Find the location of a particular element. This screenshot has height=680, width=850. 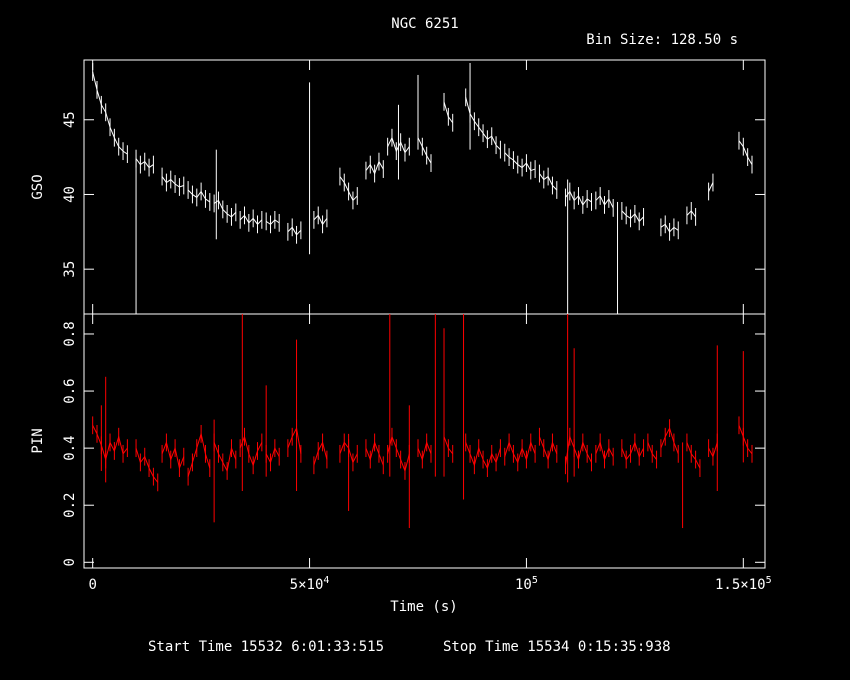

y-tick-label: 35 is located at coordinates (70, 269).